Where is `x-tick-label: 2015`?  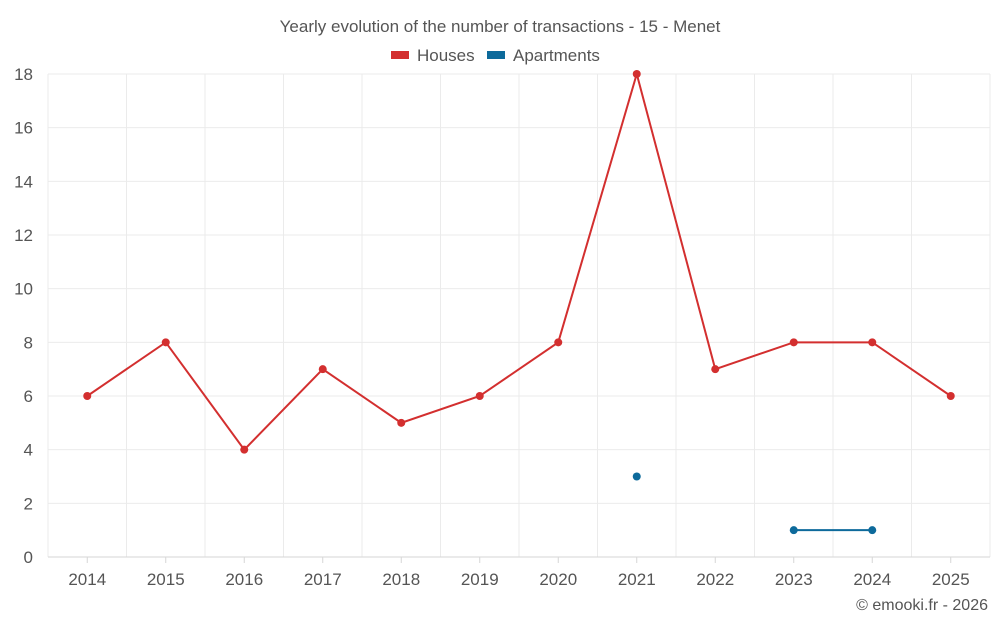 x-tick-label: 2015 is located at coordinates (166, 579).